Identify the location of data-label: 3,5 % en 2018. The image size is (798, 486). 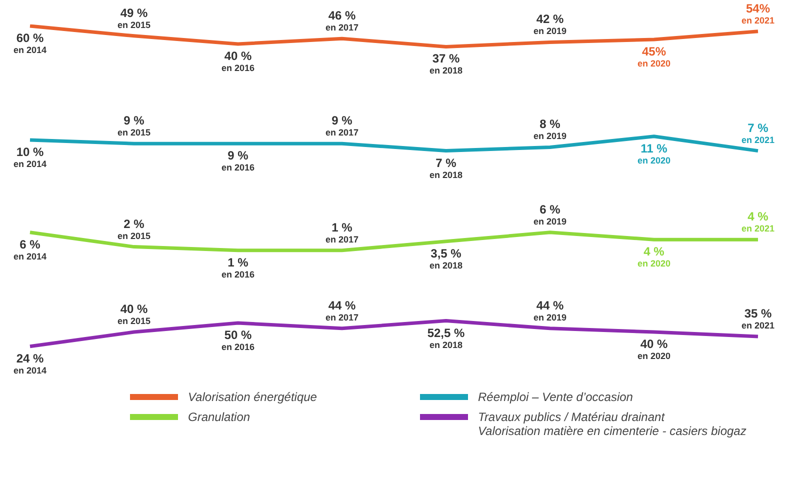
(446, 258).